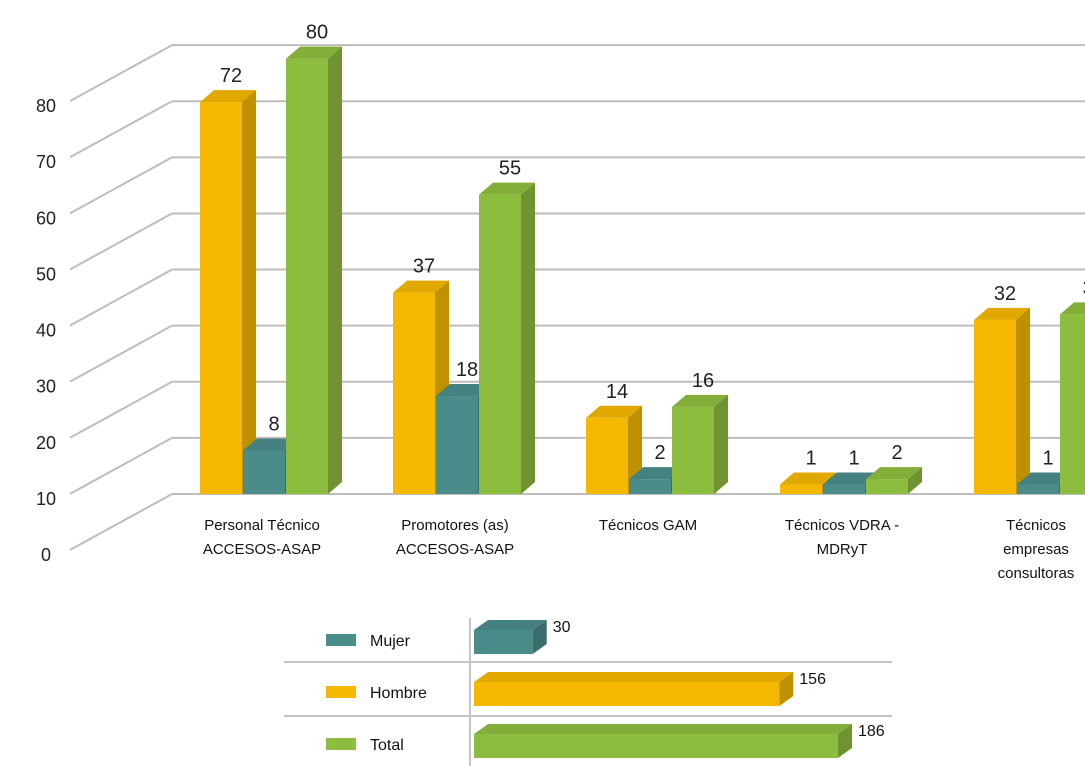 This screenshot has width=1085, height=766. What do you see at coordinates (387, 745) in the screenshot?
I see `legend-label: Total` at bounding box center [387, 745].